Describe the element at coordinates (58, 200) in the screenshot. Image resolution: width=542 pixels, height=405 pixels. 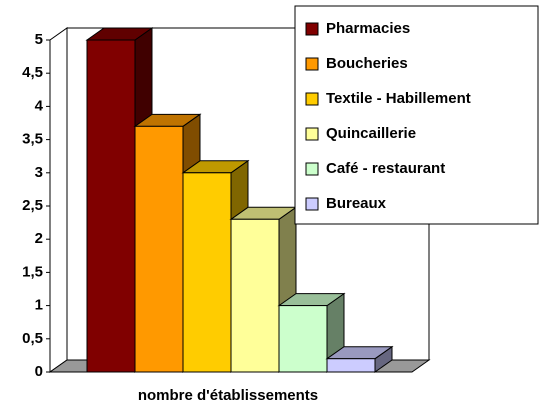
I see `left-wall` at that location.